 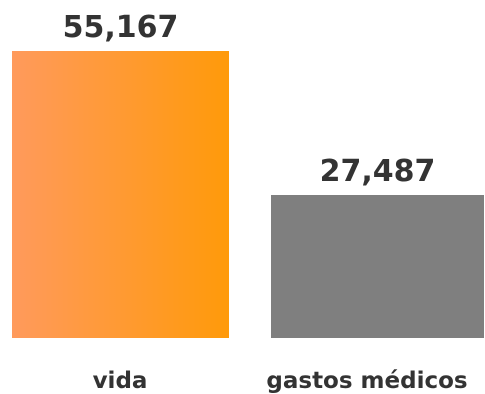 What do you see at coordinates (366, 381) in the screenshot?
I see `category-label-gastos-medicos: gastos médicos` at bounding box center [366, 381].